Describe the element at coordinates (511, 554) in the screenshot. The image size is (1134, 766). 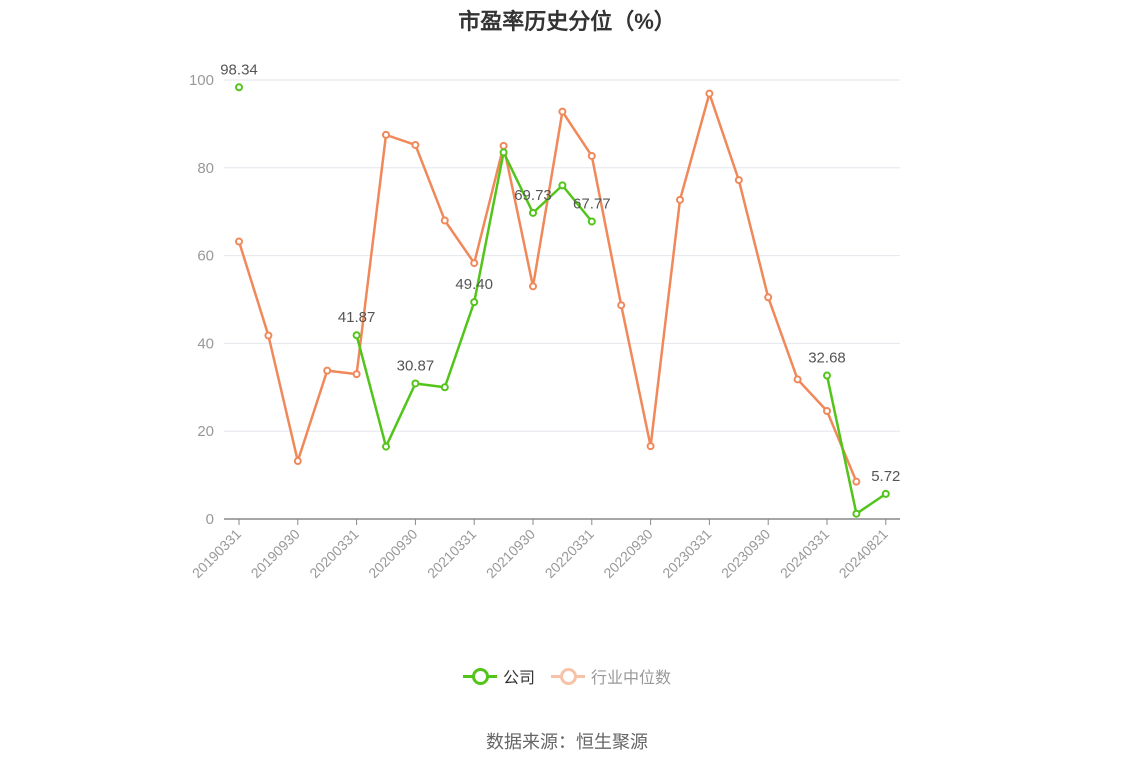
I see `x-tick-label: 20210930` at that location.